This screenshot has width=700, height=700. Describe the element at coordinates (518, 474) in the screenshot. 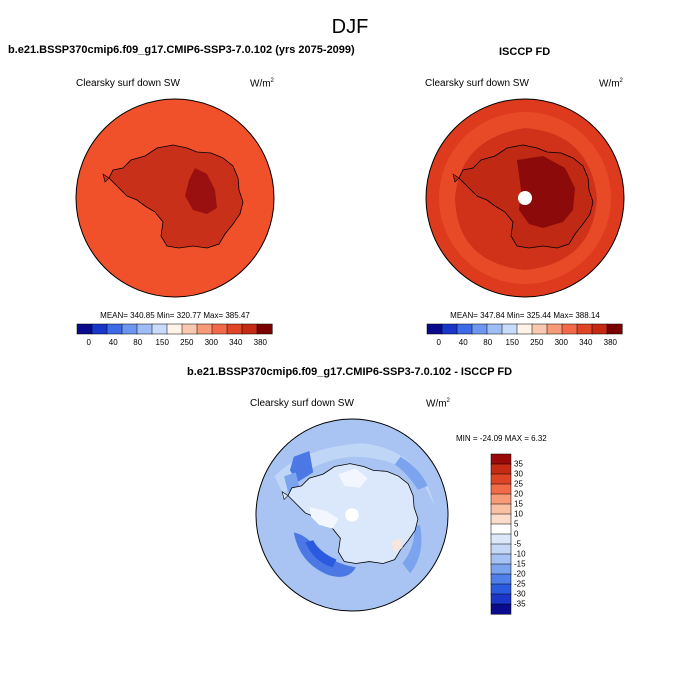

I see `diff-colorbar-tick-label: 30` at that location.